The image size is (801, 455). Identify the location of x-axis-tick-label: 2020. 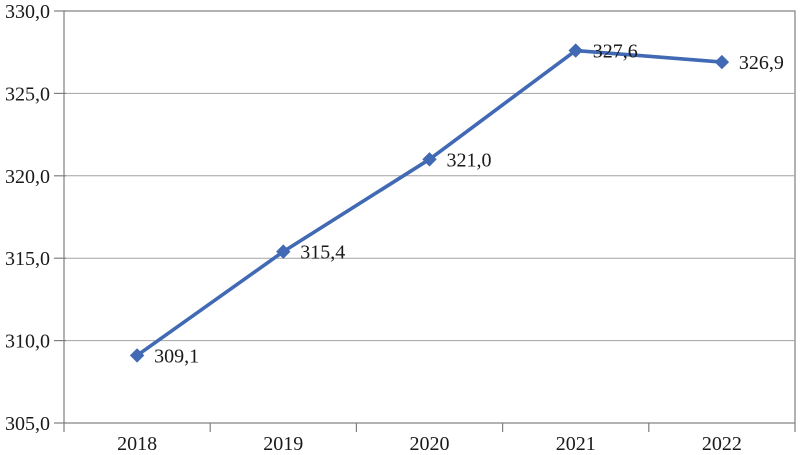
(430, 444).